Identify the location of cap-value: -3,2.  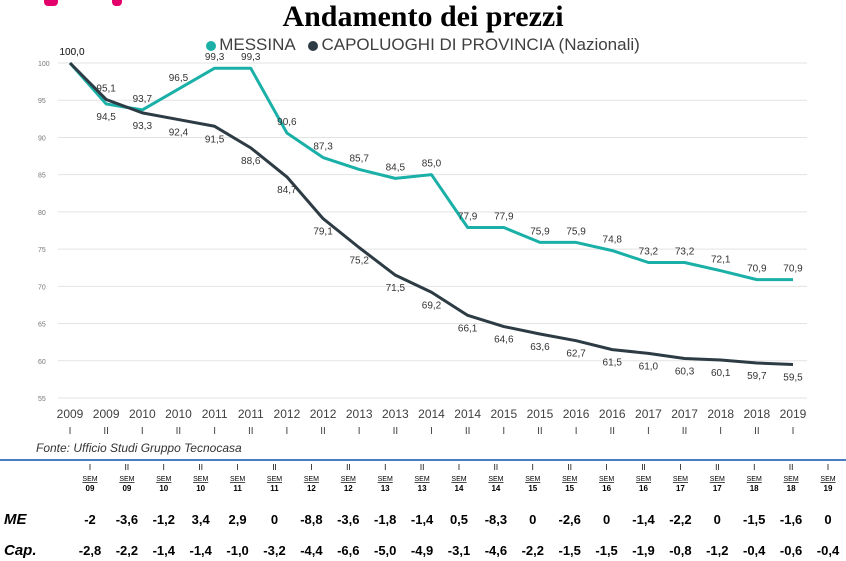
(274, 550).